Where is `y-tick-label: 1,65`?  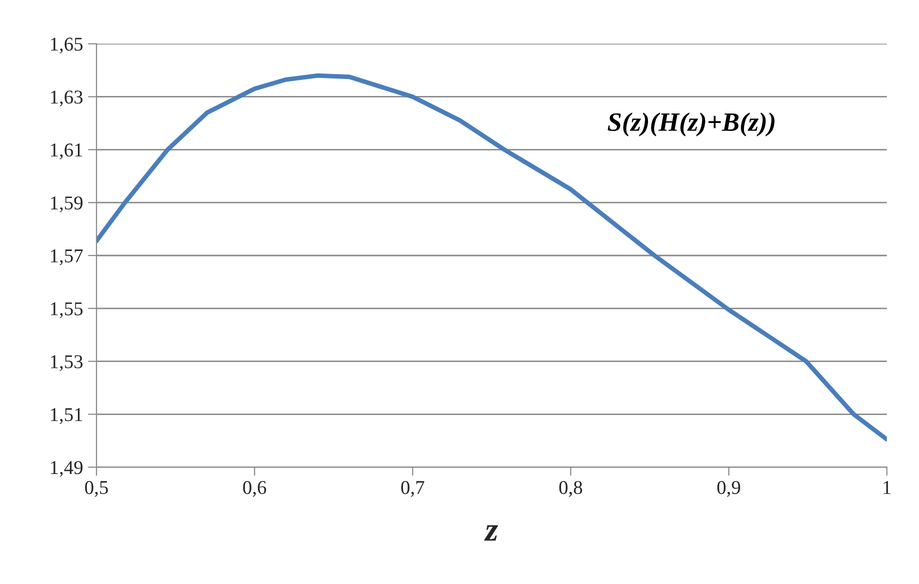 y-tick-label: 1,65 is located at coordinates (66, 46).